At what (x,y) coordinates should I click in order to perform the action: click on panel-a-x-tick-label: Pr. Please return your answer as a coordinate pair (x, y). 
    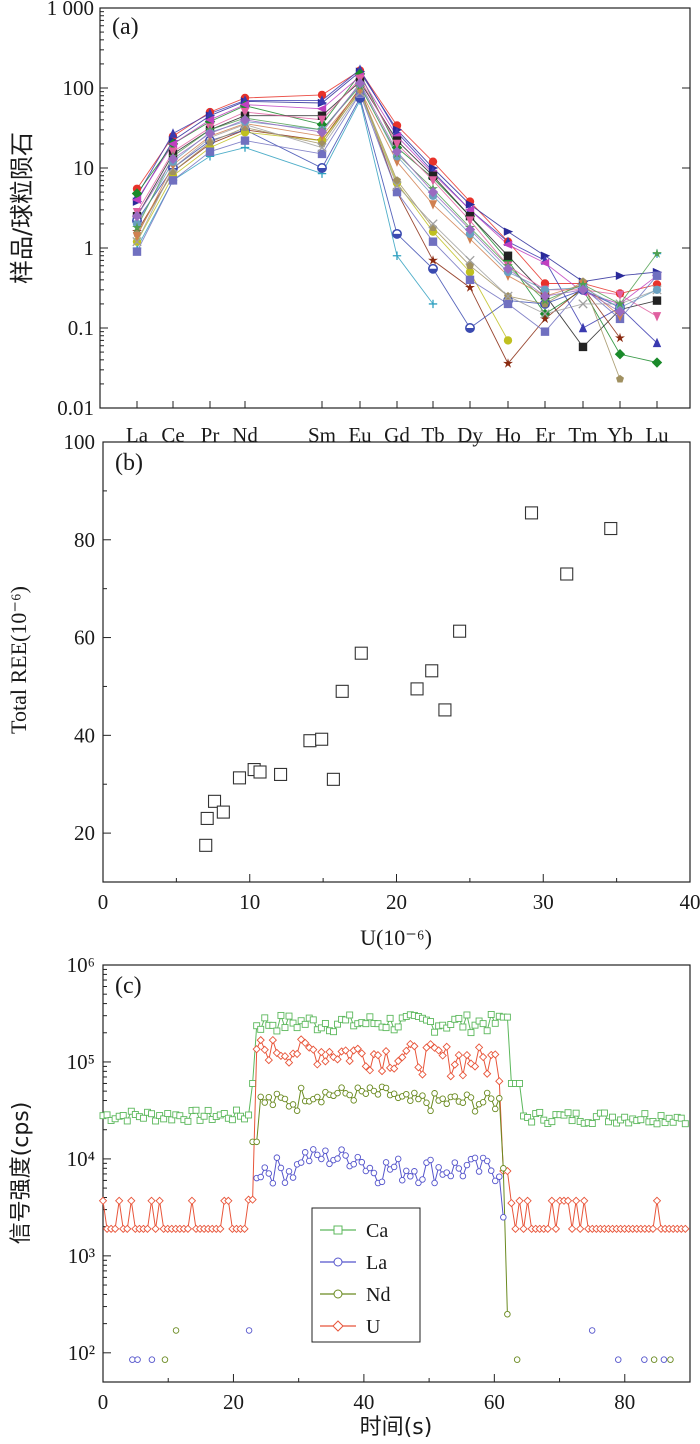
    Looking at the image, I should click on (210, 435).